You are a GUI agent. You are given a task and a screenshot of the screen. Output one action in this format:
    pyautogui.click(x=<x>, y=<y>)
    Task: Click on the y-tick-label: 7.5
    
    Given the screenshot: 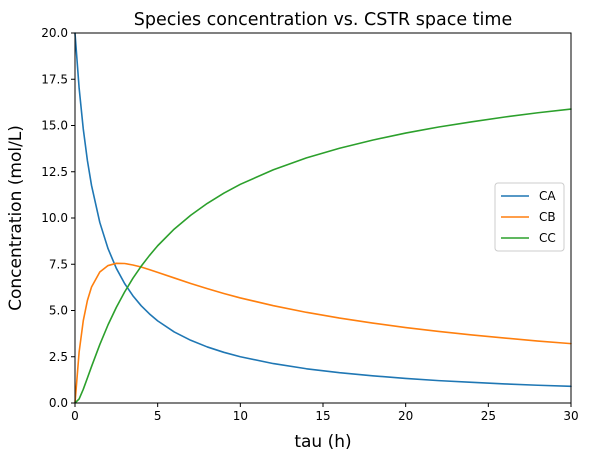 What is the action you would take?
    pyautogui.click(x=58, y=264)
    